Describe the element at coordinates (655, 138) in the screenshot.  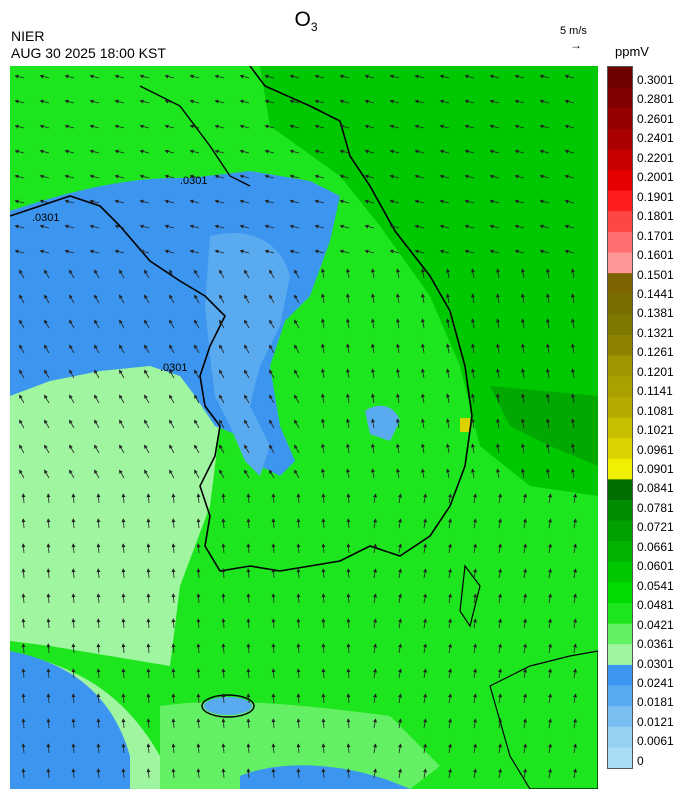
I see `colorbar-tick-label: 0.2401` at that location.